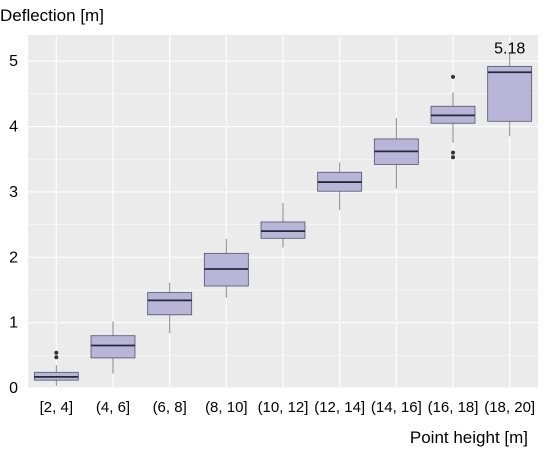  Describe the element at coordinates (13, 323) in the screenshot. I see `y-tick-label: 1` at that location.